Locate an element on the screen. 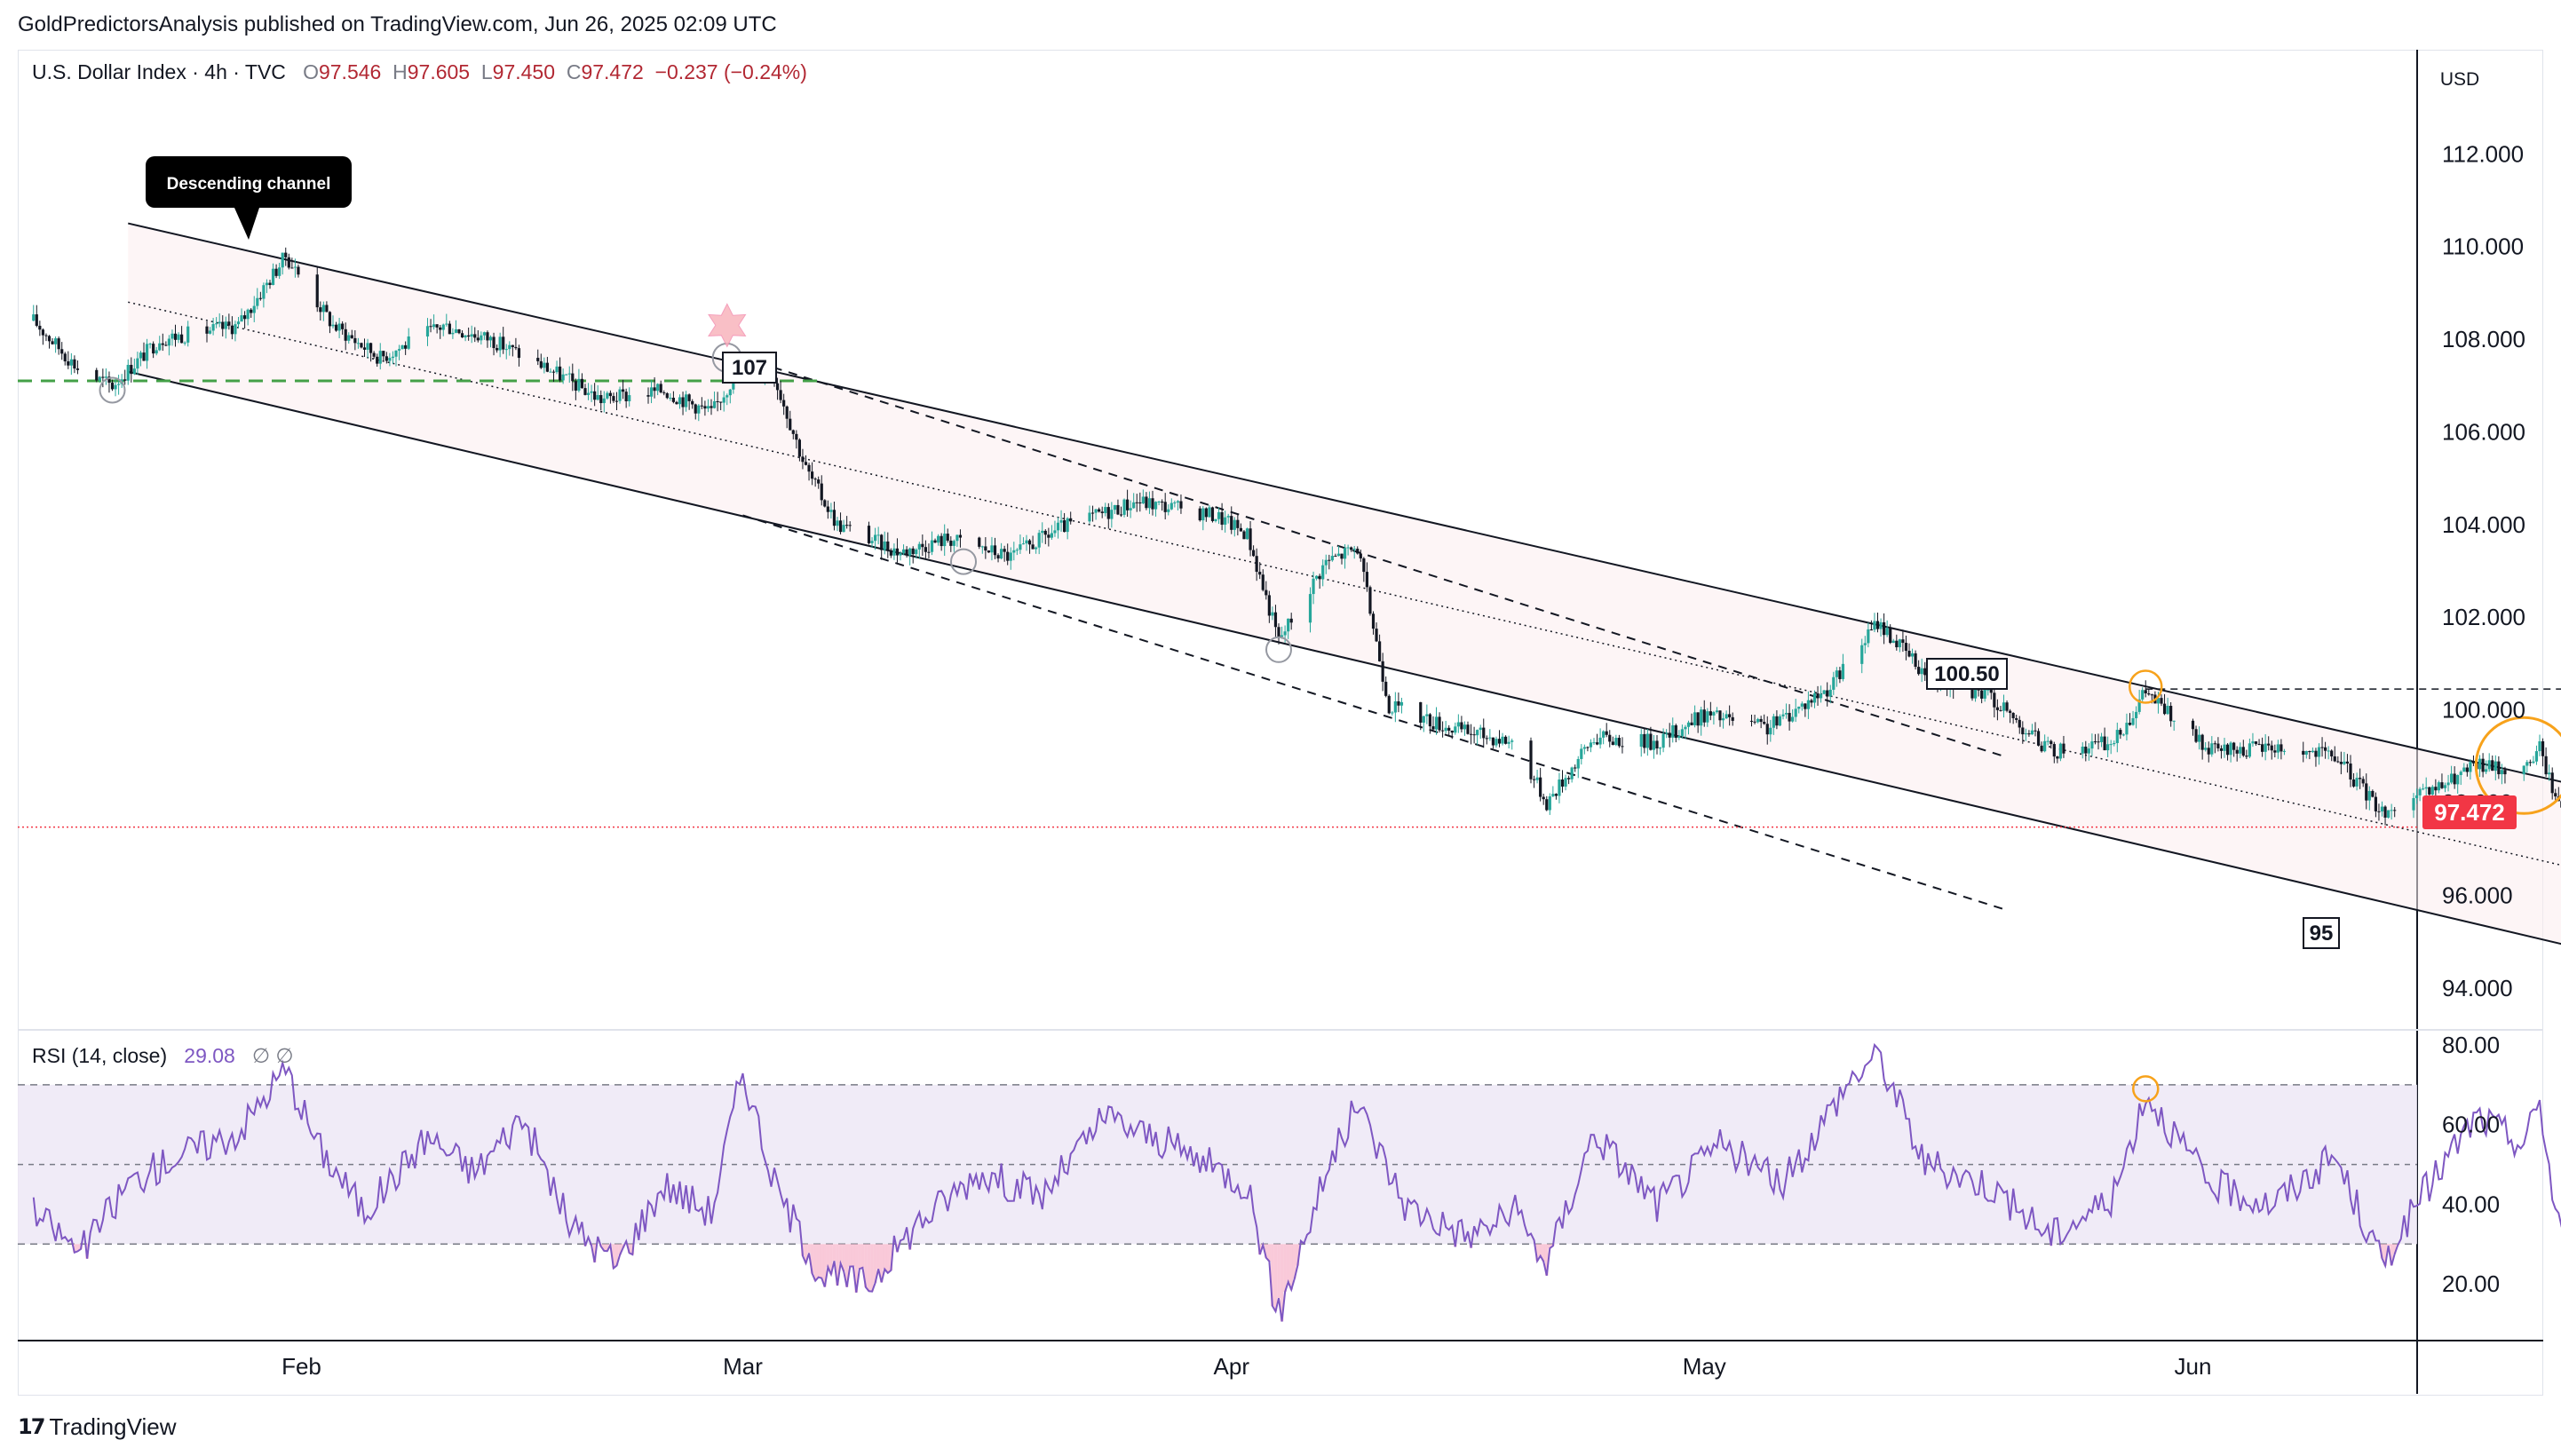 This screenshot has width=2561, height=1456. touch-circle-jan is located at coordinates (112, 390).